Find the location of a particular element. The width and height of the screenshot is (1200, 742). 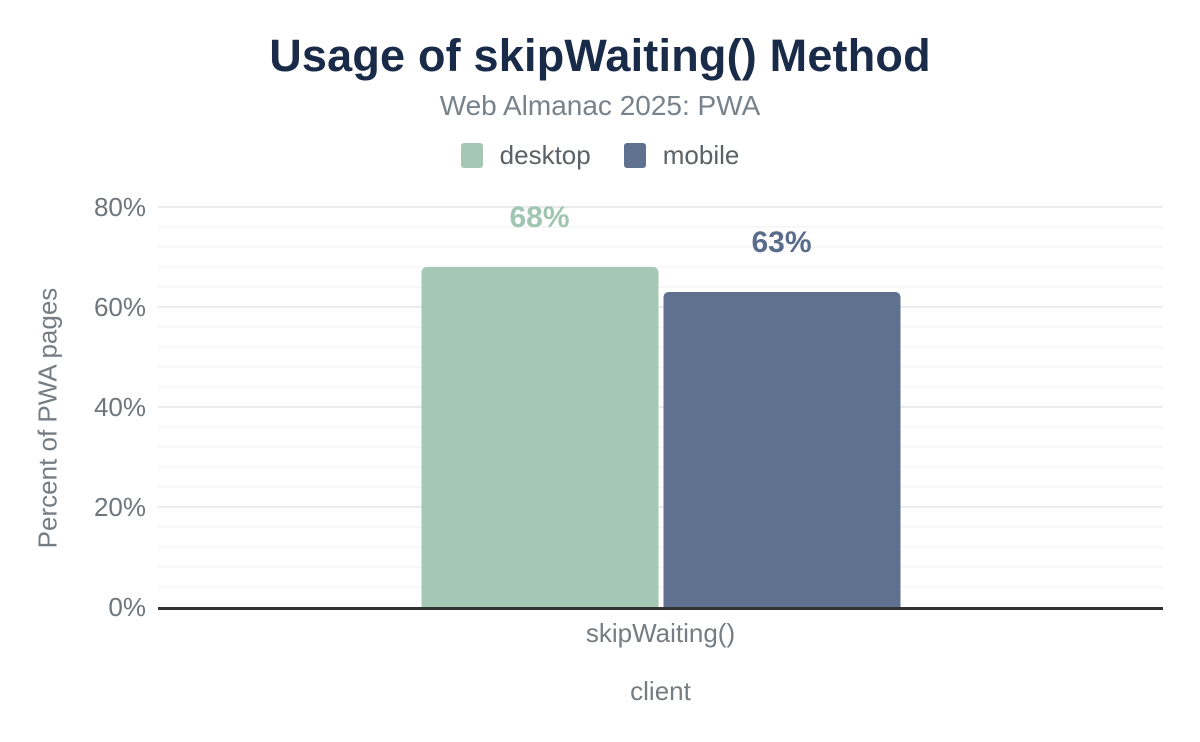

bar-mobile: 63% is located at coordinates (781, 417).